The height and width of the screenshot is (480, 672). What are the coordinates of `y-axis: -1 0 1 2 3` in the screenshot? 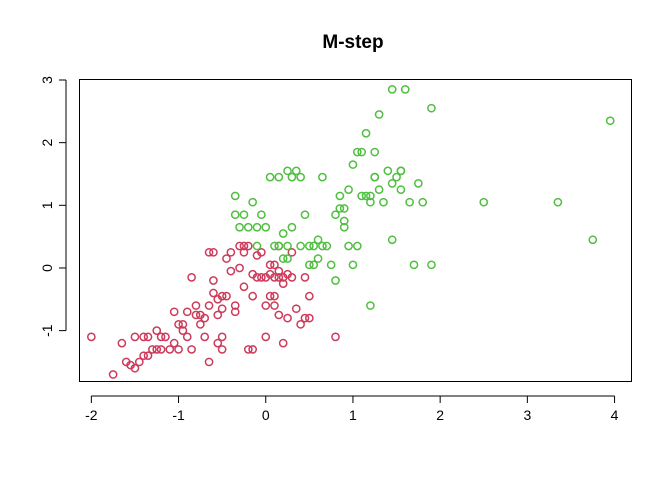 It's located at (53, 206).